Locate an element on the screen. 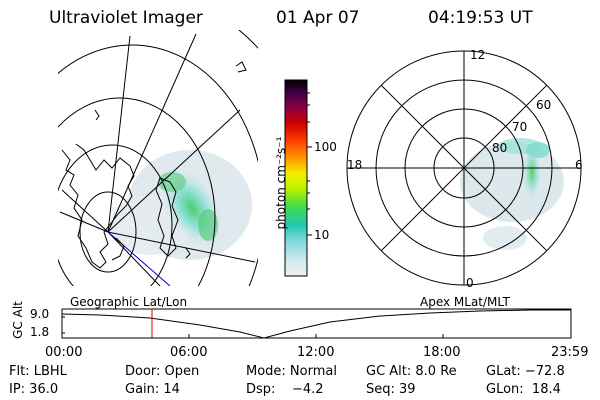 This screenshot has width=600, height=400. glat-info: GLat: −72.8 is located at coordinates (525, 371).